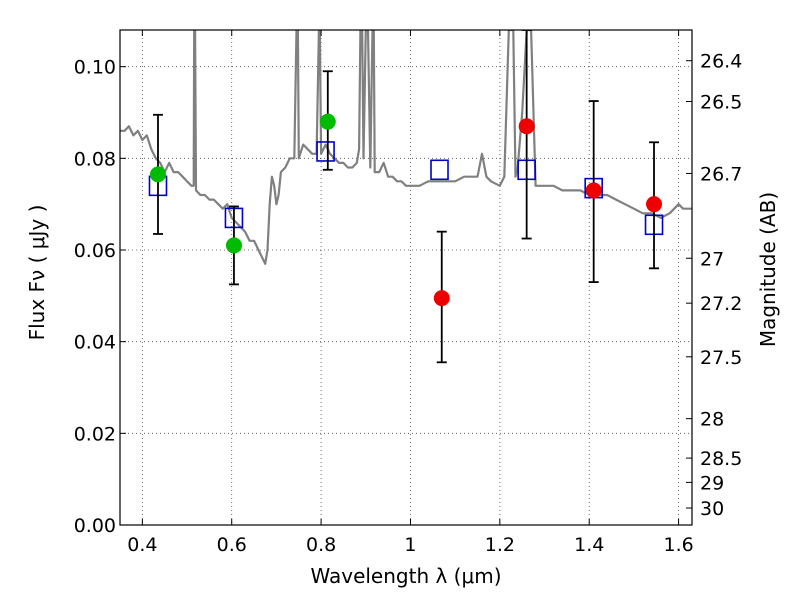 The image size is (800, 600). Describe the element at coordinates (712, 259) in the screenshot. I see `y2-tick-label: 27` at that location.